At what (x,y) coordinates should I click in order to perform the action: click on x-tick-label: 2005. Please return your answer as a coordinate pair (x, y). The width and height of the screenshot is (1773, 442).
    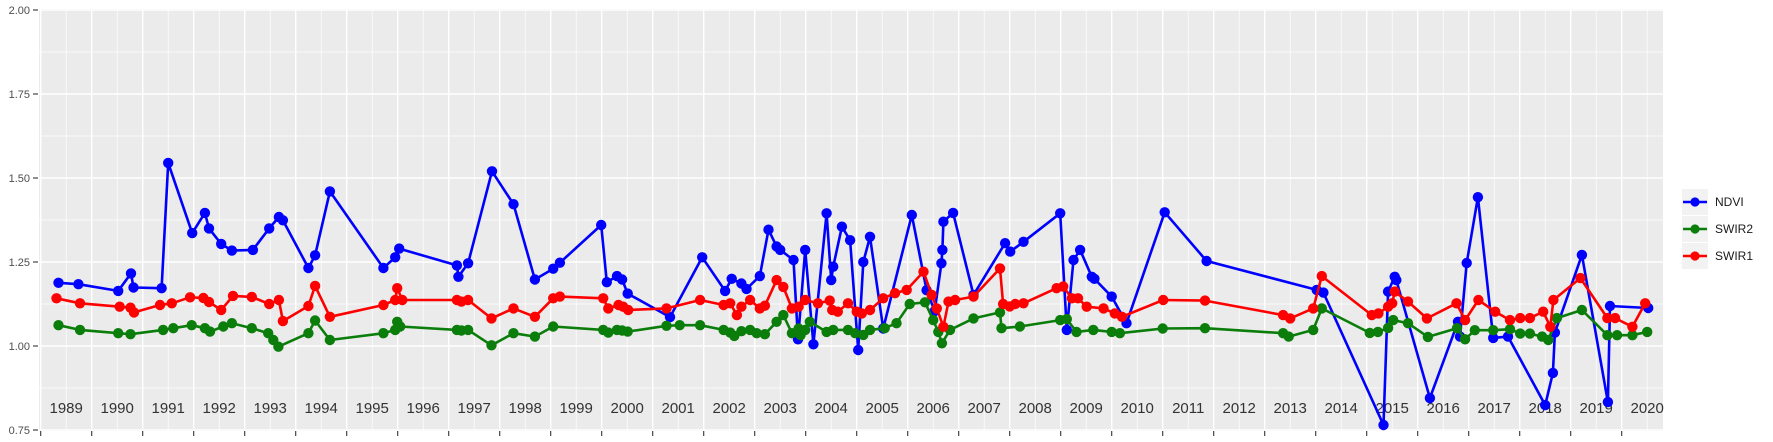
    Looking at the image, I should click on (882, 408).